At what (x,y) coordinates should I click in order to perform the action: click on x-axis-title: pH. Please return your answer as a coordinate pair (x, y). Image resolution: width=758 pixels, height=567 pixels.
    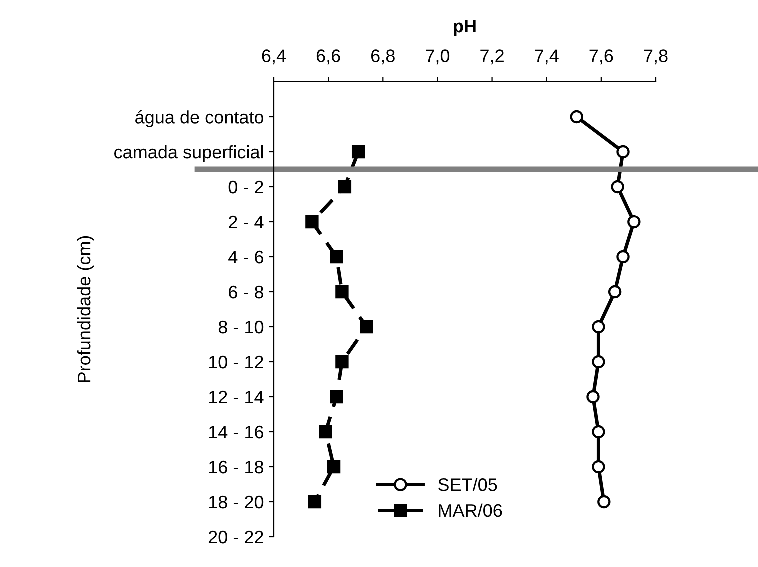
    Looking at the image, I should click on (465, 28).